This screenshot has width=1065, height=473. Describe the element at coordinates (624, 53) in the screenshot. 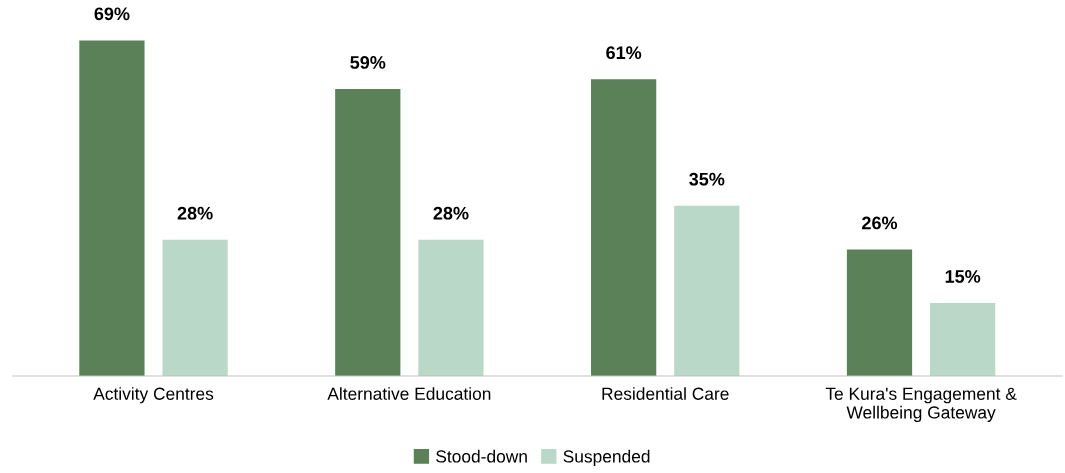

I see `data-label: 61%` at that location.